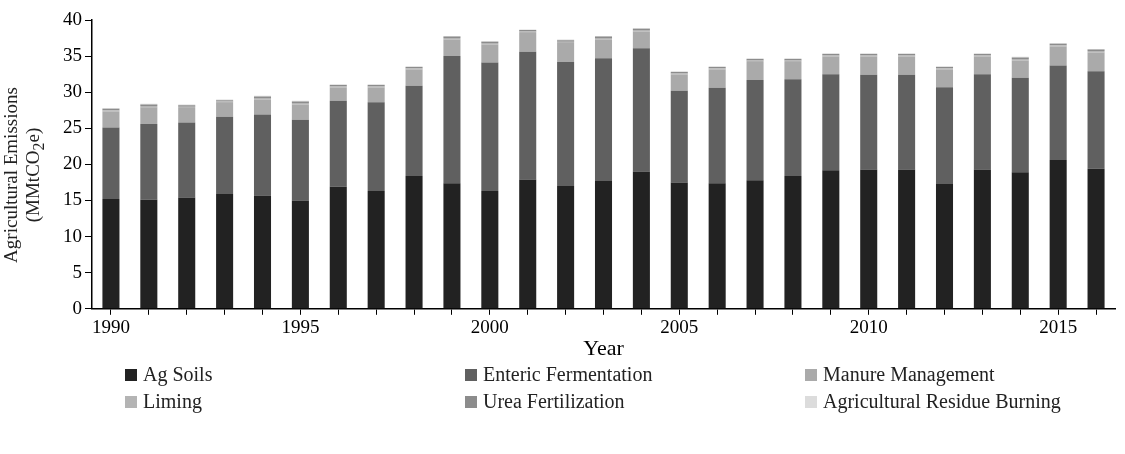 This screenshot has height=454, width=1125. What do you see at coordinates (72, 199) in the screenshot?
I see `y-tick-label: 15` at bounding box center [72, 199].